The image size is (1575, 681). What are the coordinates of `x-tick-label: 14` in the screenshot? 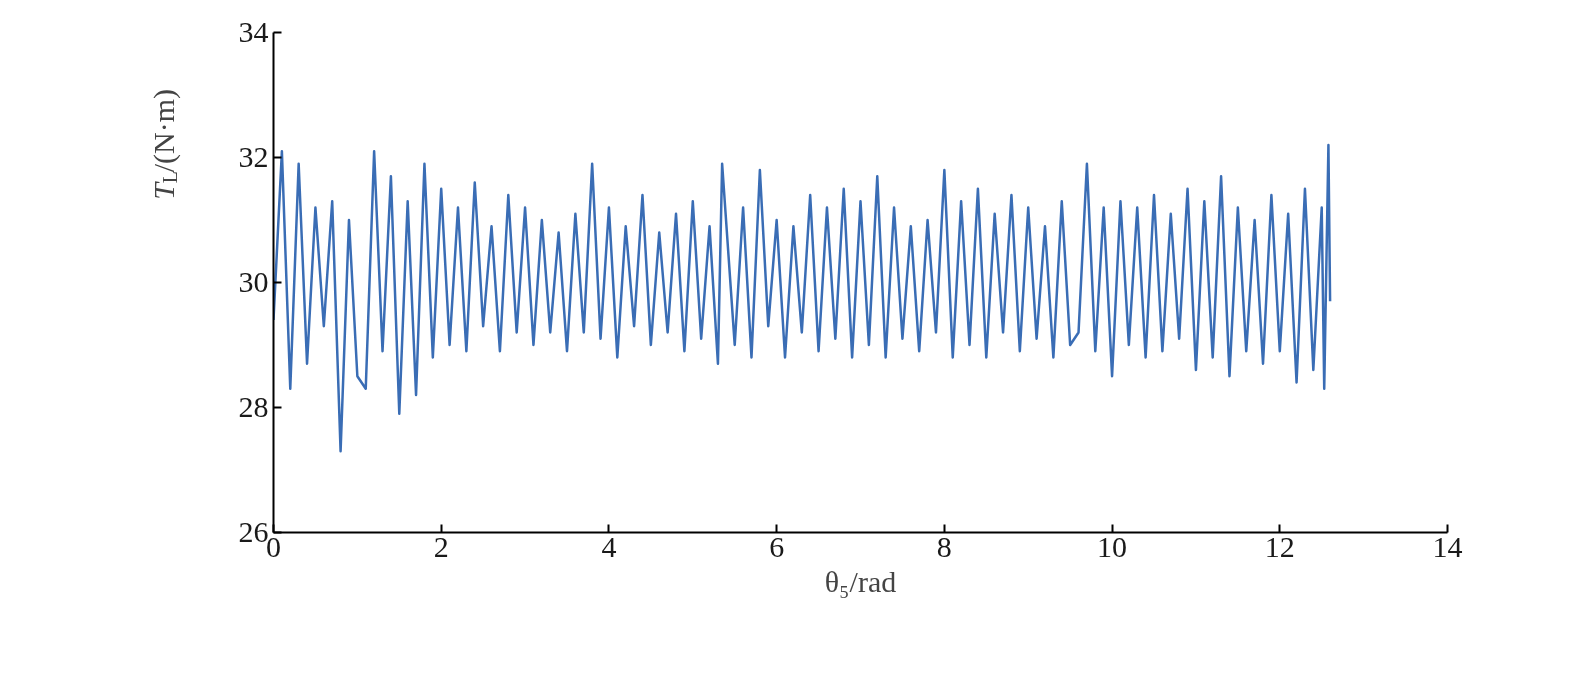 It's located at (1447, 546).